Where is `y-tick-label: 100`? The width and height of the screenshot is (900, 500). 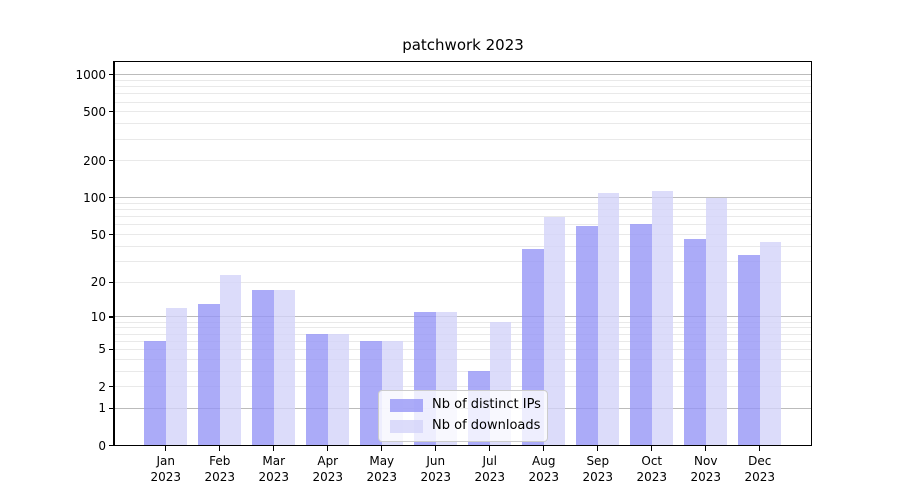
y-tick-label: 100 is located at coordinates (94, 197).